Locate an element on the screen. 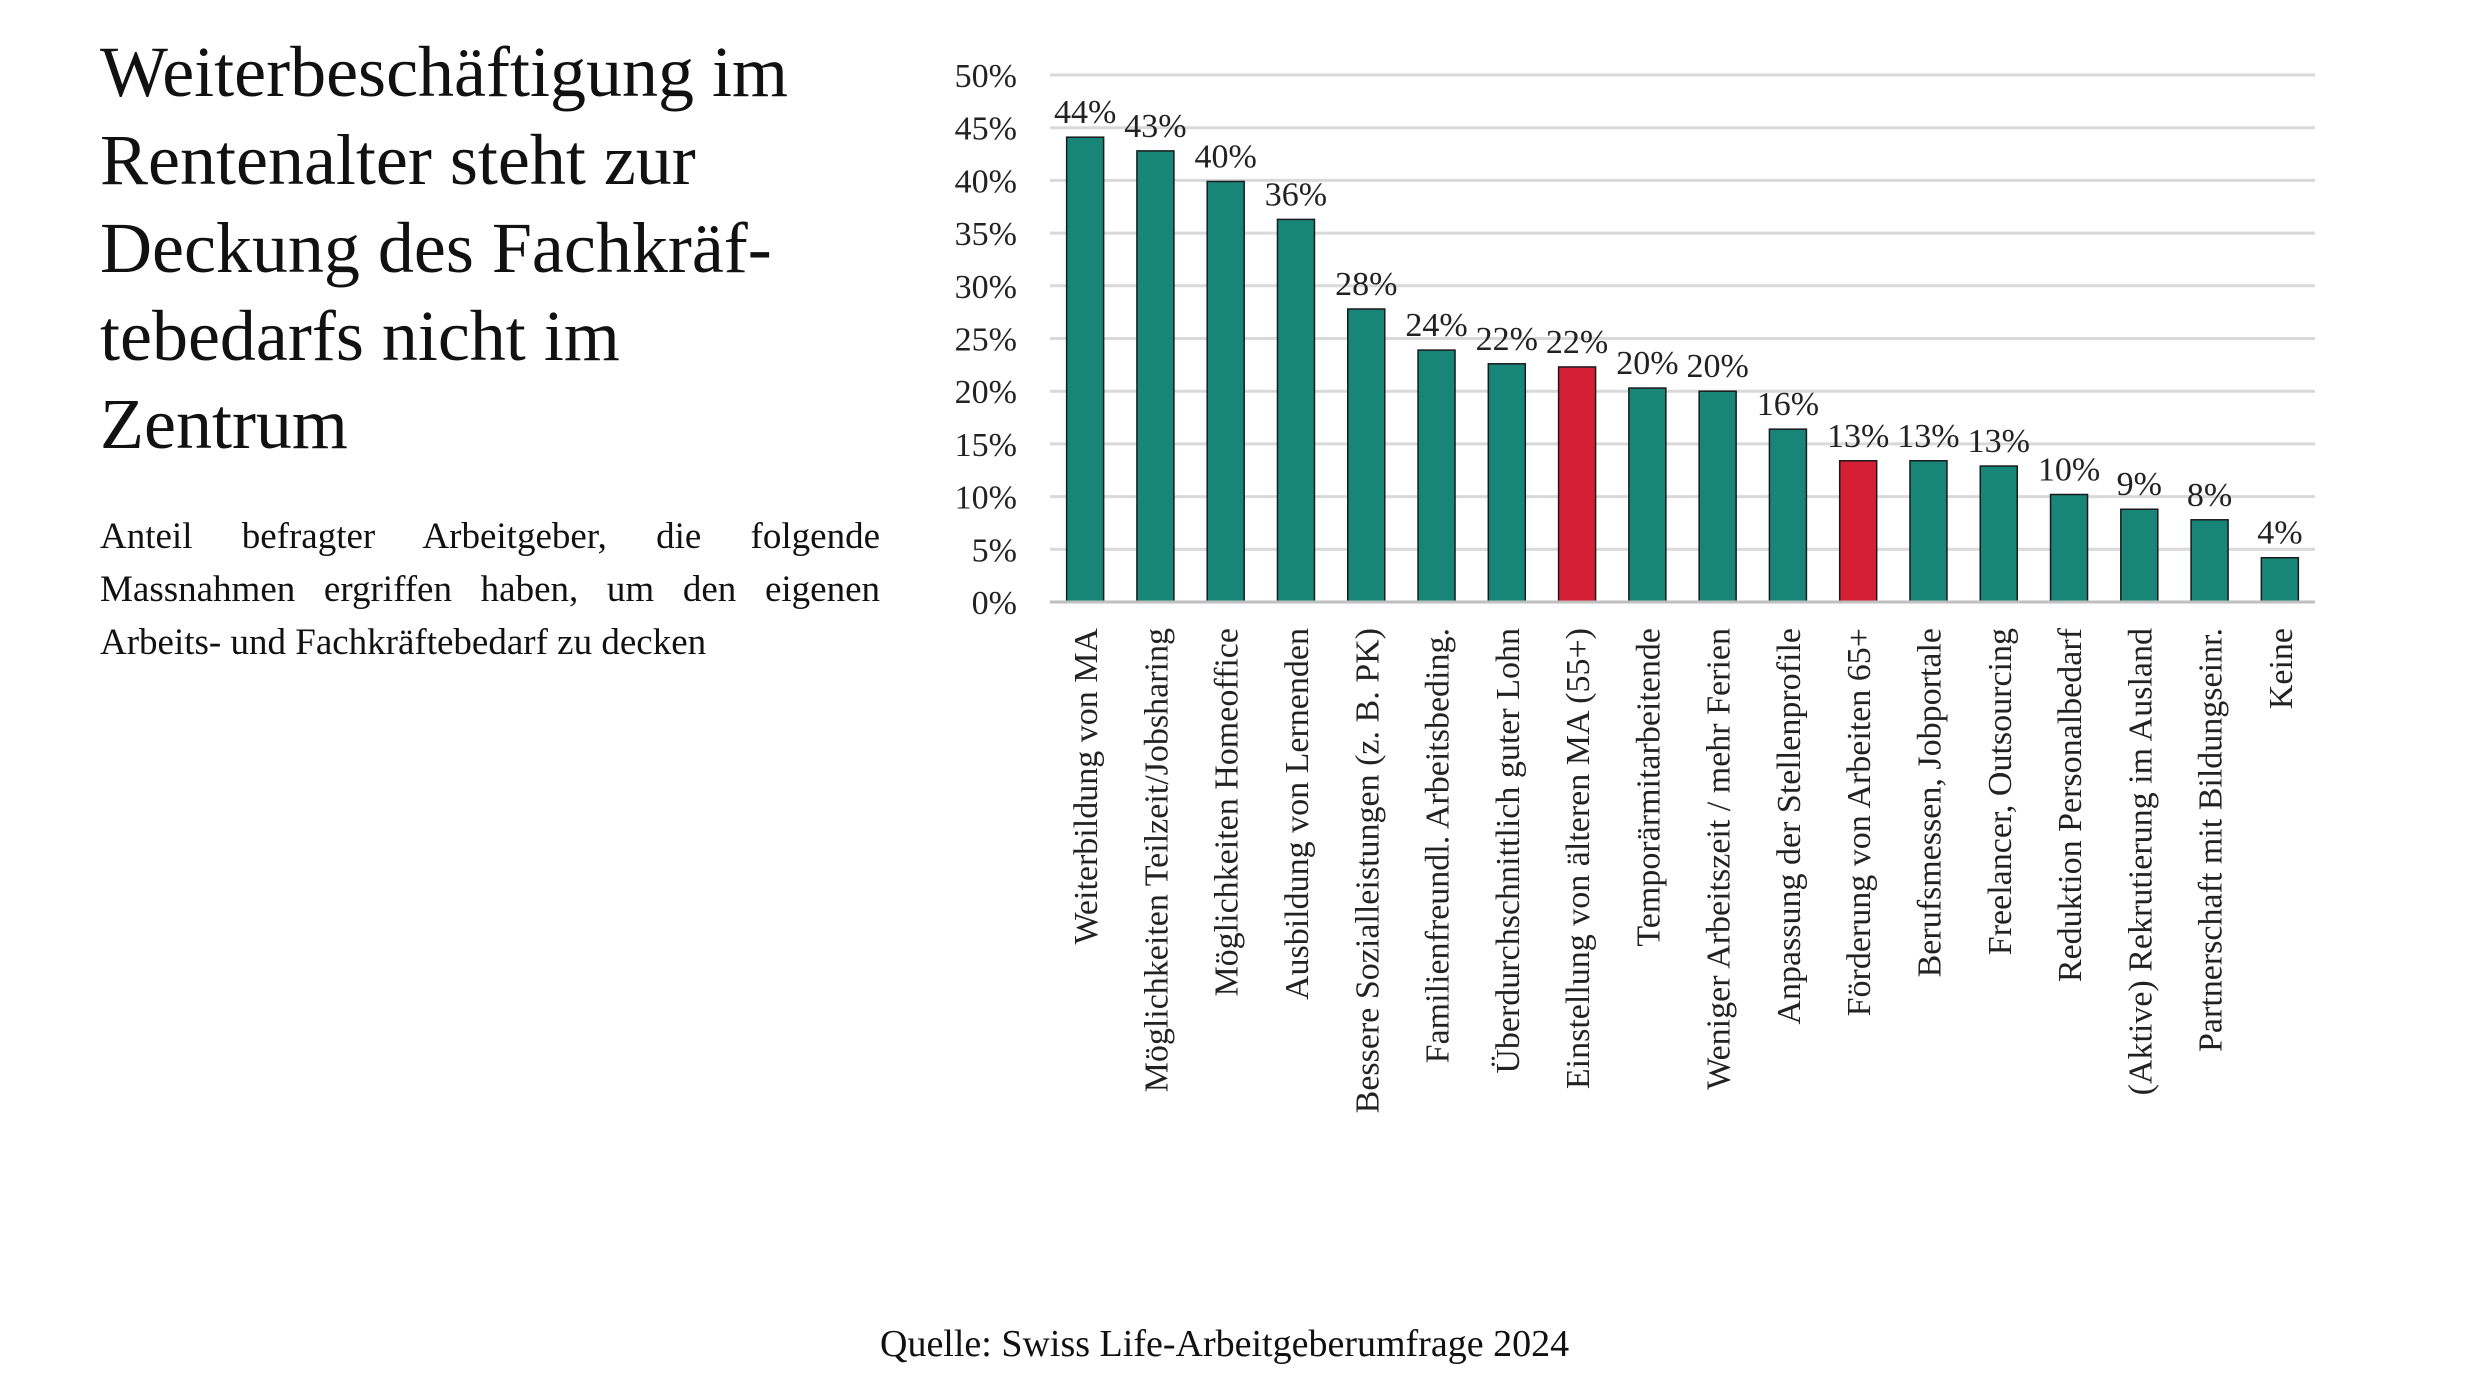  title-line: tebedarfs nicht im is located at coordinates (360, 336).